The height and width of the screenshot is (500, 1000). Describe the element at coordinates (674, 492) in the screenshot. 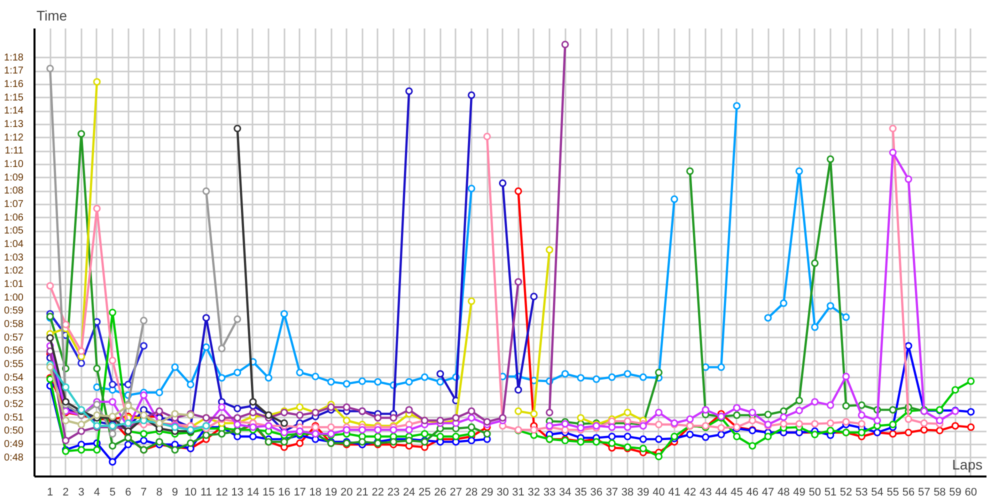

I see `x-tick-label: 41` at that location.